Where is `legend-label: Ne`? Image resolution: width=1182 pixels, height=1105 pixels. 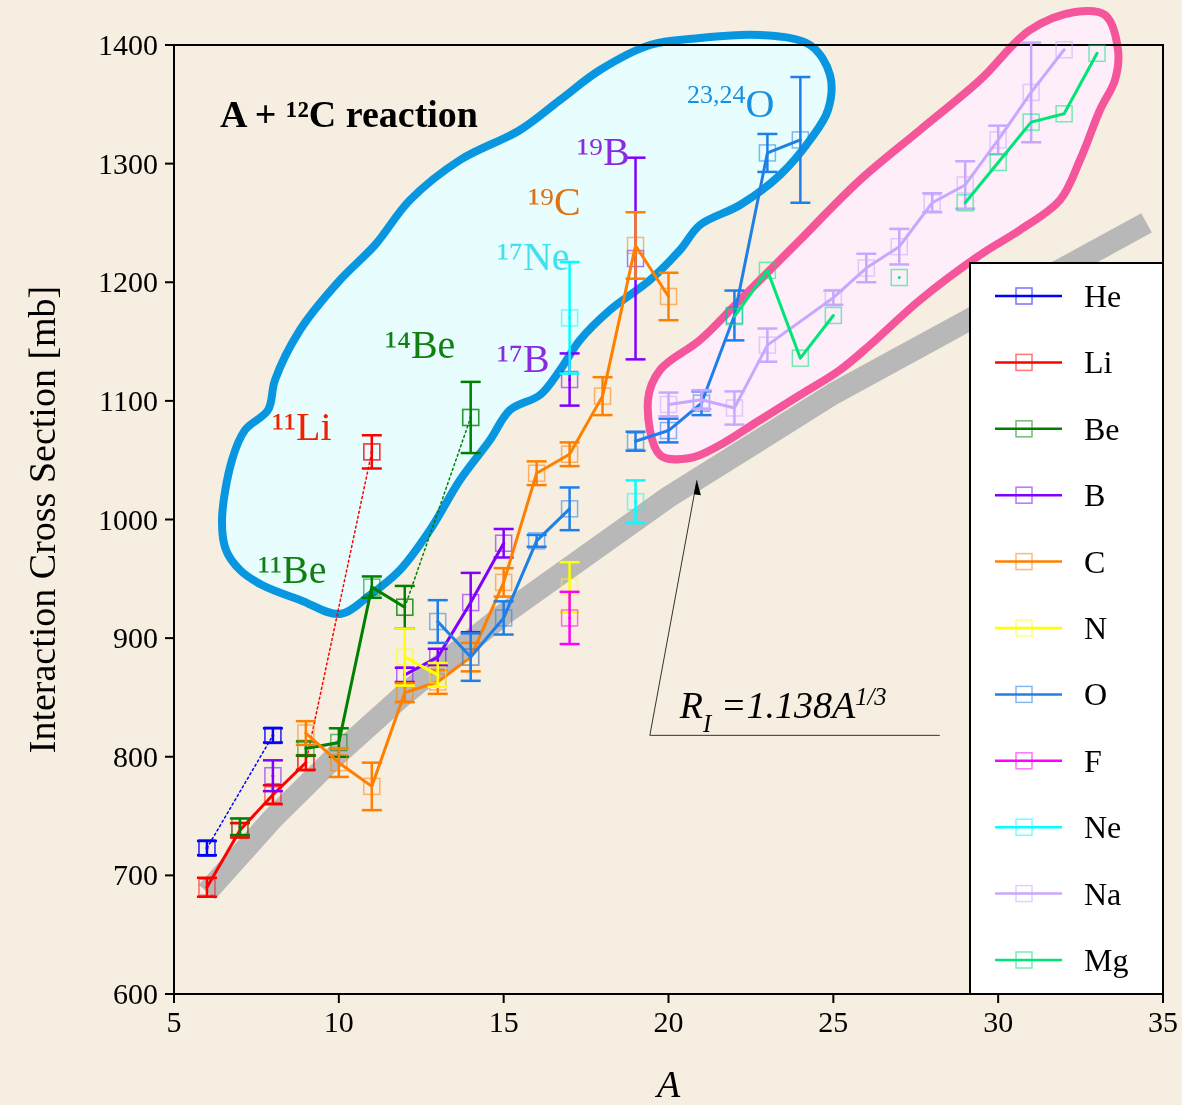
legend-label: Ne is located at coordinates (1103, 827).